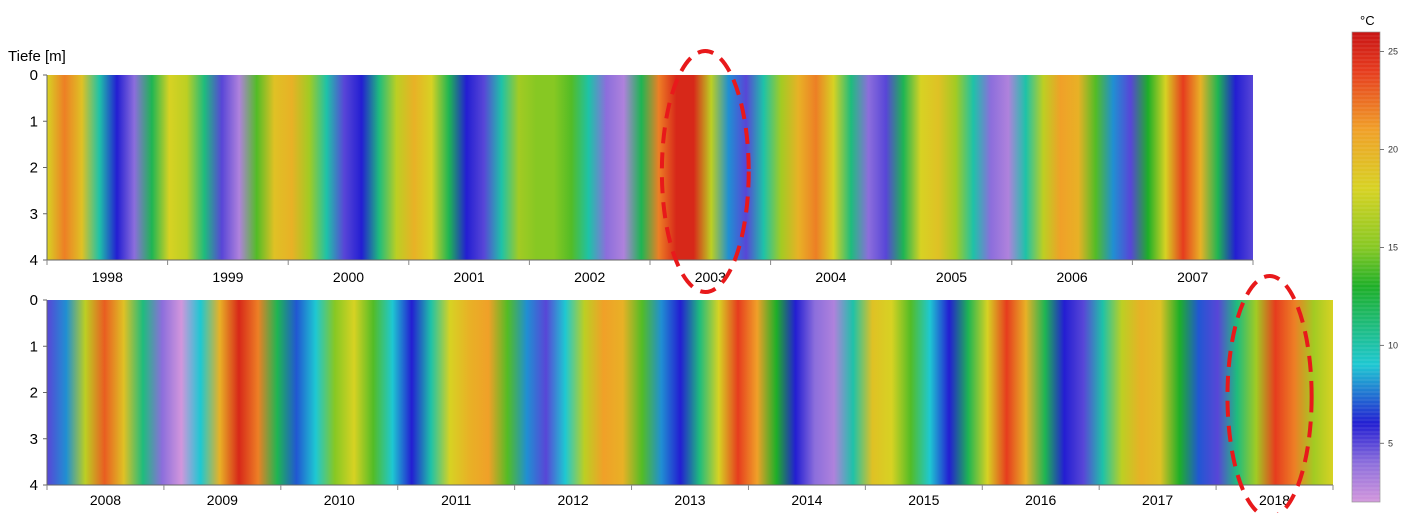  Describe the element at coordinates (923, 500) in the screenshot. I see `x-tick-label-2015: 2015` at that location.